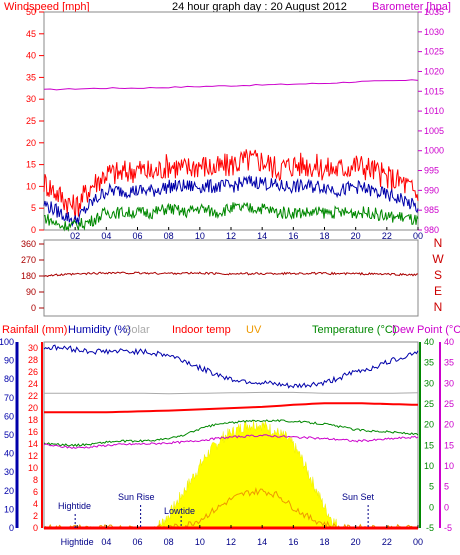  I want to click on time-tick-label: 08, so click(169, 236).